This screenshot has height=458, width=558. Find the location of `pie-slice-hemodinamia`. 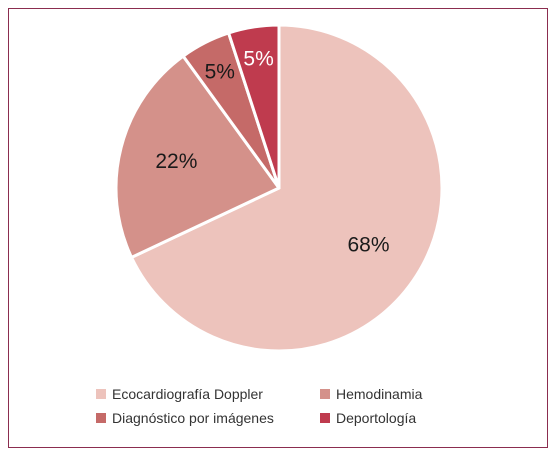

pie-slice-hemodinamia is located at coordinates (197, 156).